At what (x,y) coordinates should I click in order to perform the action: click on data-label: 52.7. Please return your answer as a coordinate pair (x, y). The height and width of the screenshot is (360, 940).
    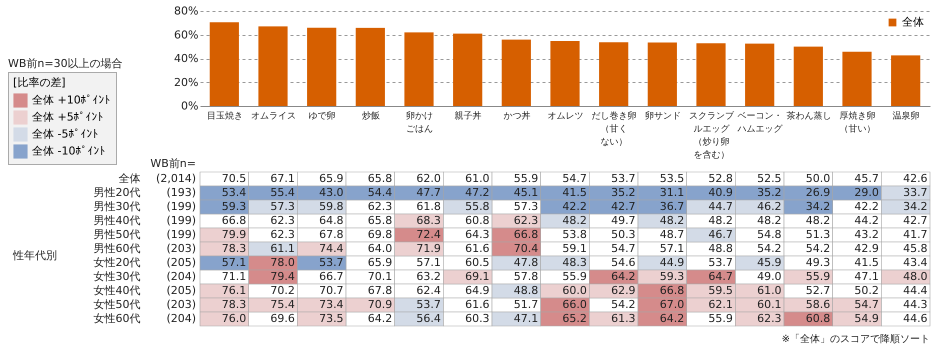
    Looking at the image, I should click on (818, 290).